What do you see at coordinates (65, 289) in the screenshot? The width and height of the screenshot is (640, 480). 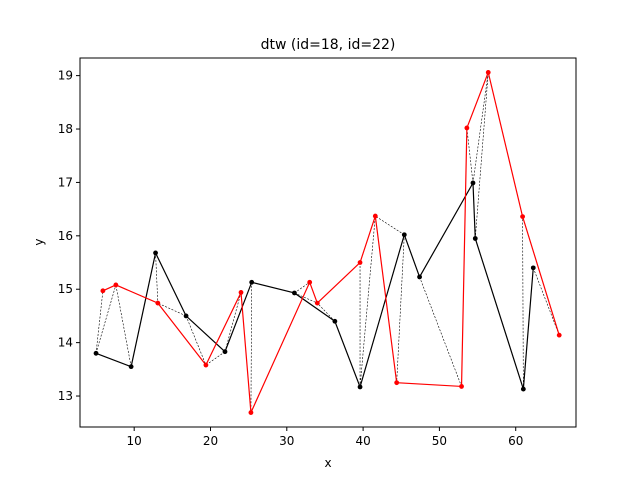 I see `y-tick-label-15: 15` at bounding box center [65, 289].